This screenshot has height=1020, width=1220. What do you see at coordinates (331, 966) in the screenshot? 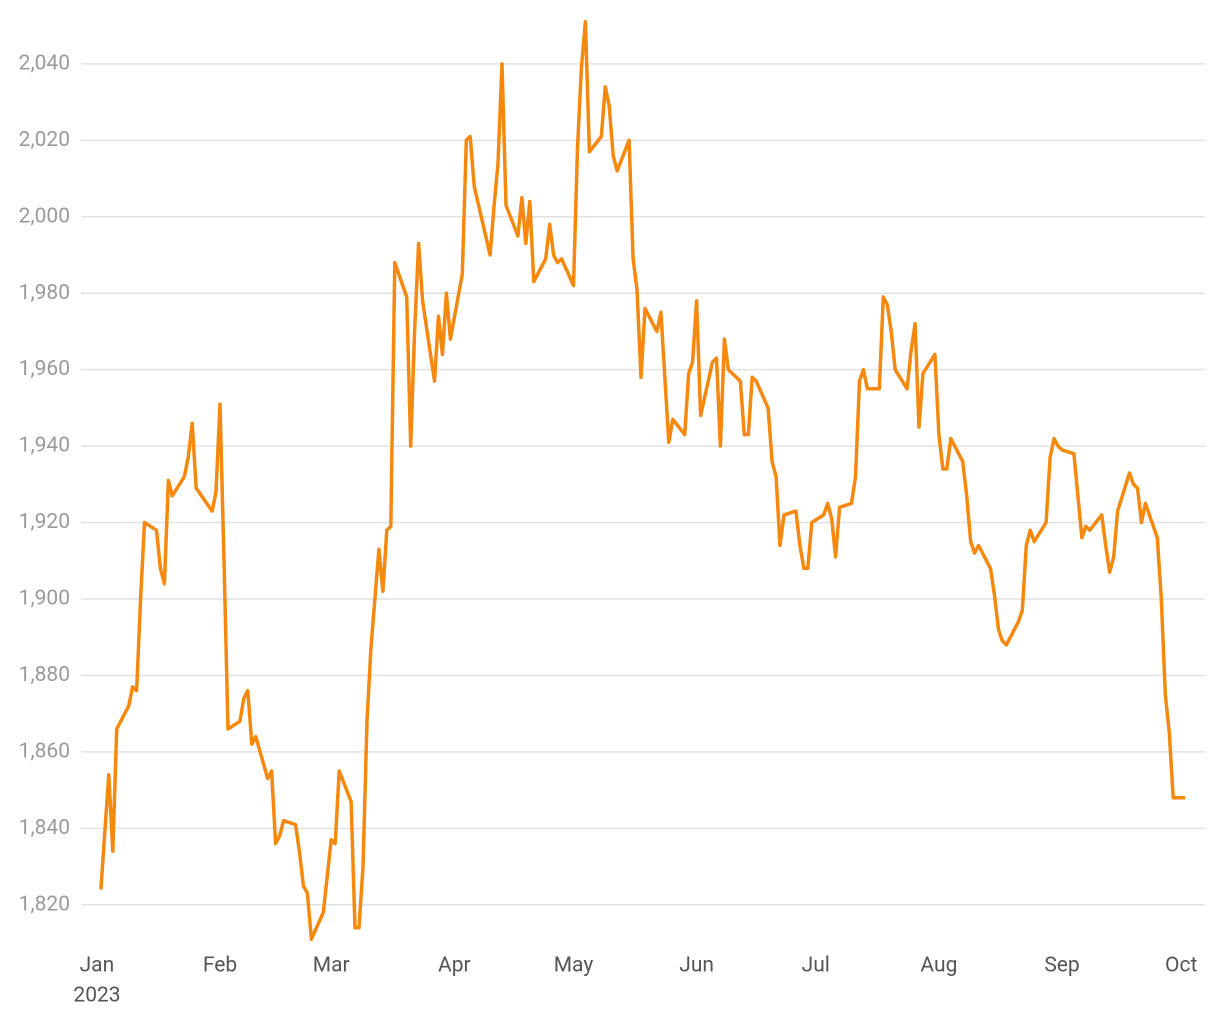
I see `x-tick-label: Mar` at bounding box center [331, 966].